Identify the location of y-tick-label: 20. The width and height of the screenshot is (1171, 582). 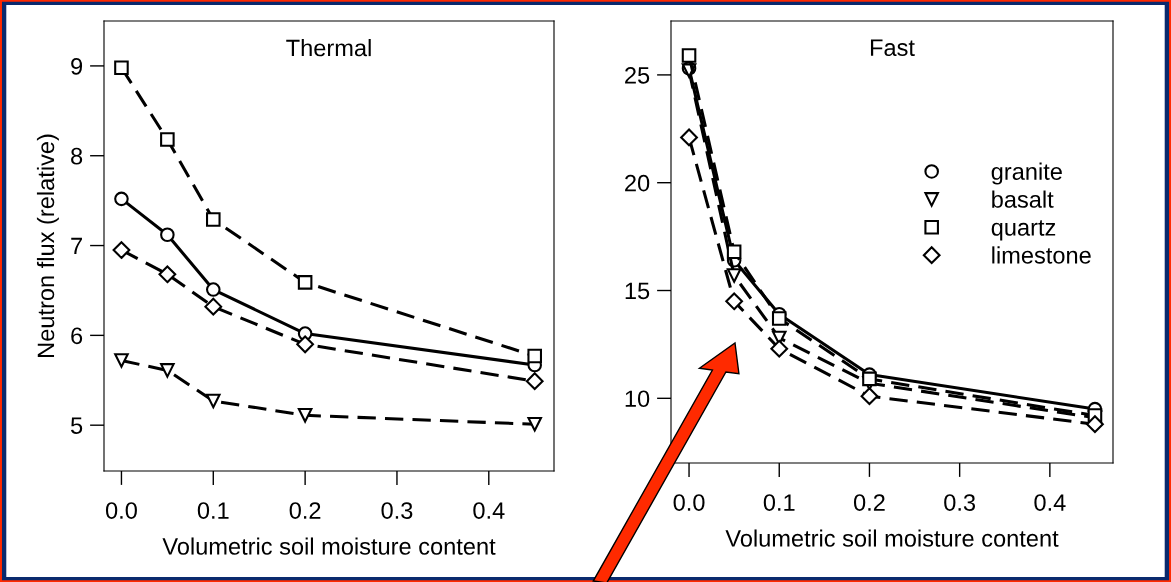
(637, 183).